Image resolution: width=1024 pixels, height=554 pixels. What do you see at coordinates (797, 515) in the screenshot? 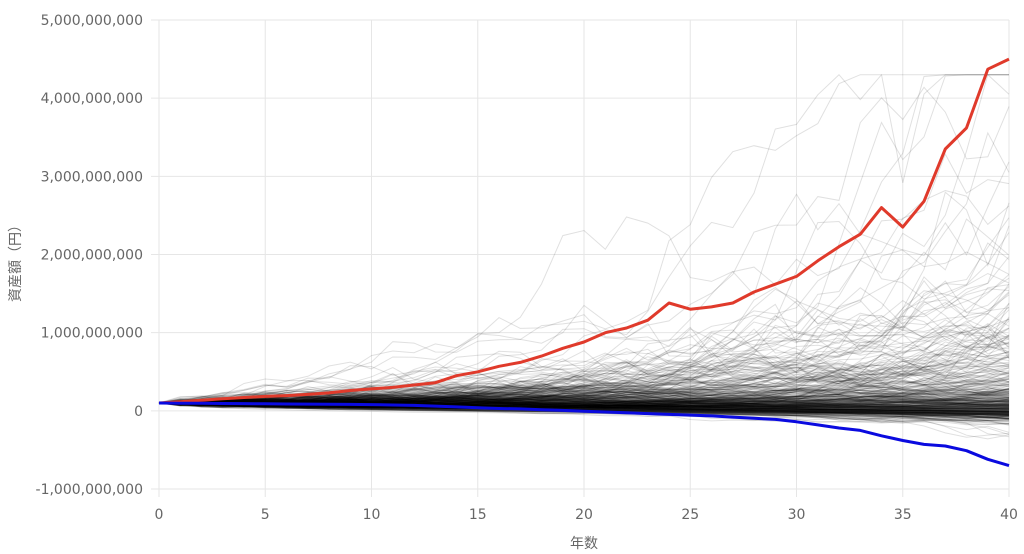
I see `x-tick-label: 30` at bounding box center [797, 515].